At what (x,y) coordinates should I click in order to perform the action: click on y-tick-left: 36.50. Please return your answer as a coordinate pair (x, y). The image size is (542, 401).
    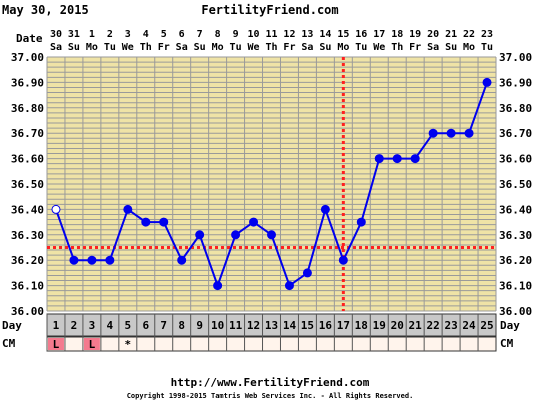
    Looking at the image, I should click on (27, 184).